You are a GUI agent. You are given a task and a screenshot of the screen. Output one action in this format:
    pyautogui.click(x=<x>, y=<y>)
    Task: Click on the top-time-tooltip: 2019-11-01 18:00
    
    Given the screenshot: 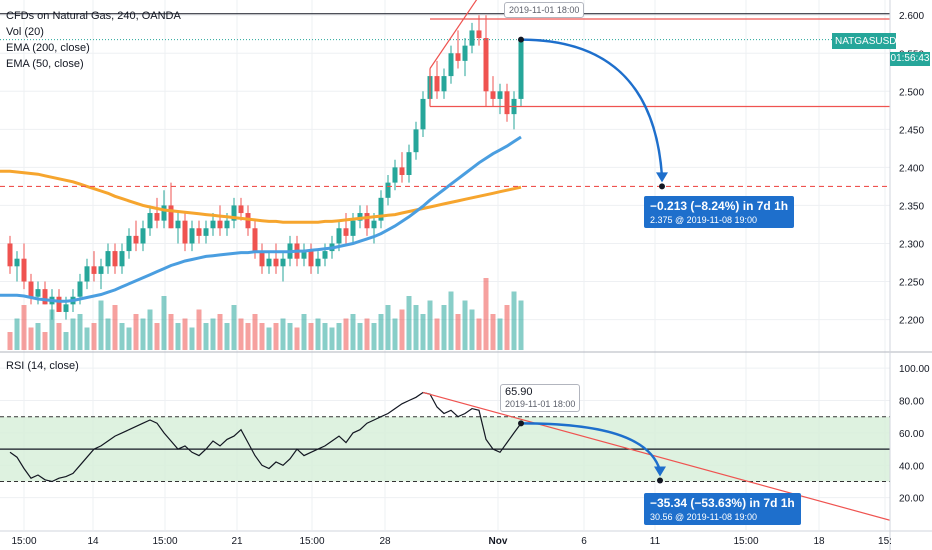 What is the action you would take?
    pyautogui.click(x=544, y=10)
    